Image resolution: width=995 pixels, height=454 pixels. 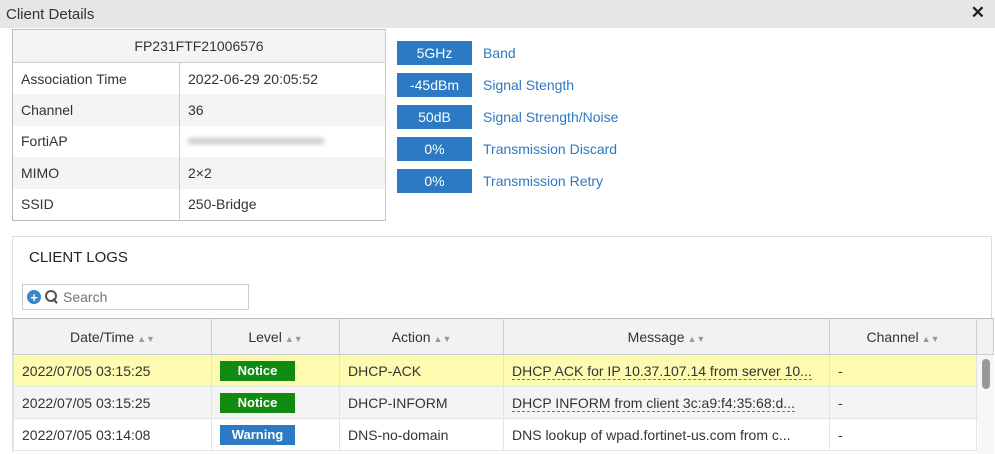 I want to click on stat-band: 5GHz Band, so click(x=507, y=53).